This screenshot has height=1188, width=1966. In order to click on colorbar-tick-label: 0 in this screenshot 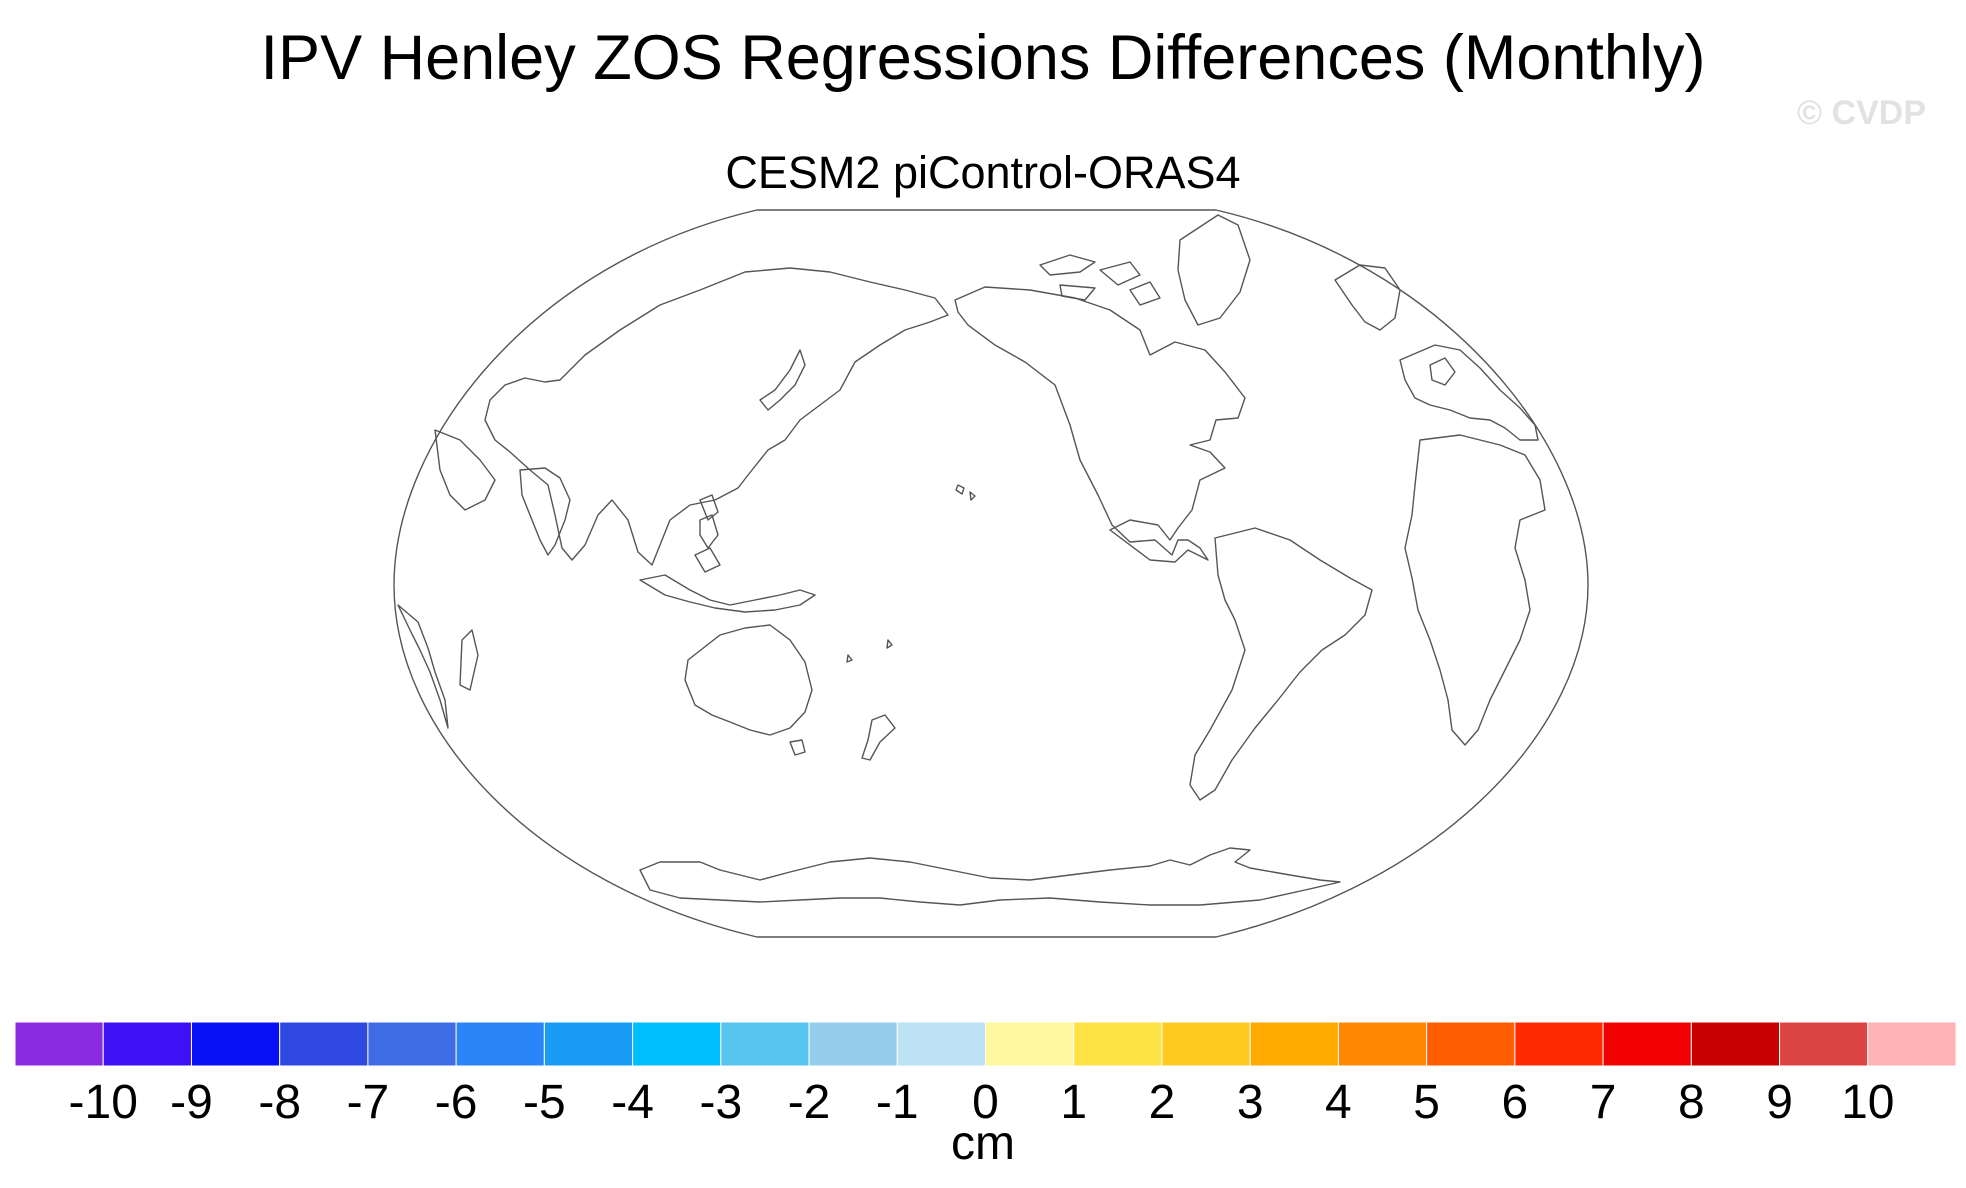, I will do `click(985, 1102)`.